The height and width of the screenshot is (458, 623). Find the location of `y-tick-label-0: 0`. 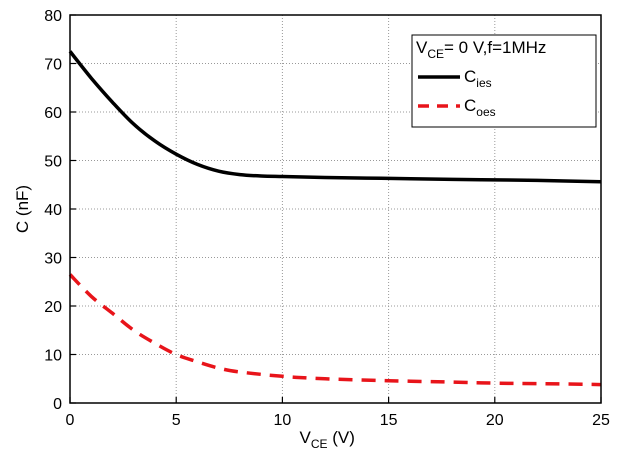

y-tick-label-0: 0 is located at coordinates (57, 404).